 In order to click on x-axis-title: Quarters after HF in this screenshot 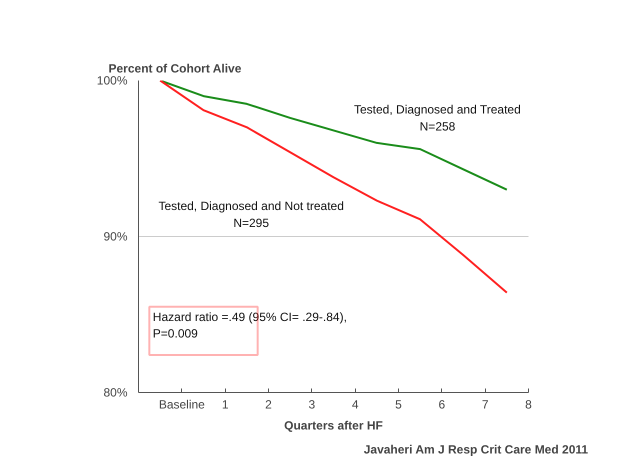, I will do `click(333, 425)`.